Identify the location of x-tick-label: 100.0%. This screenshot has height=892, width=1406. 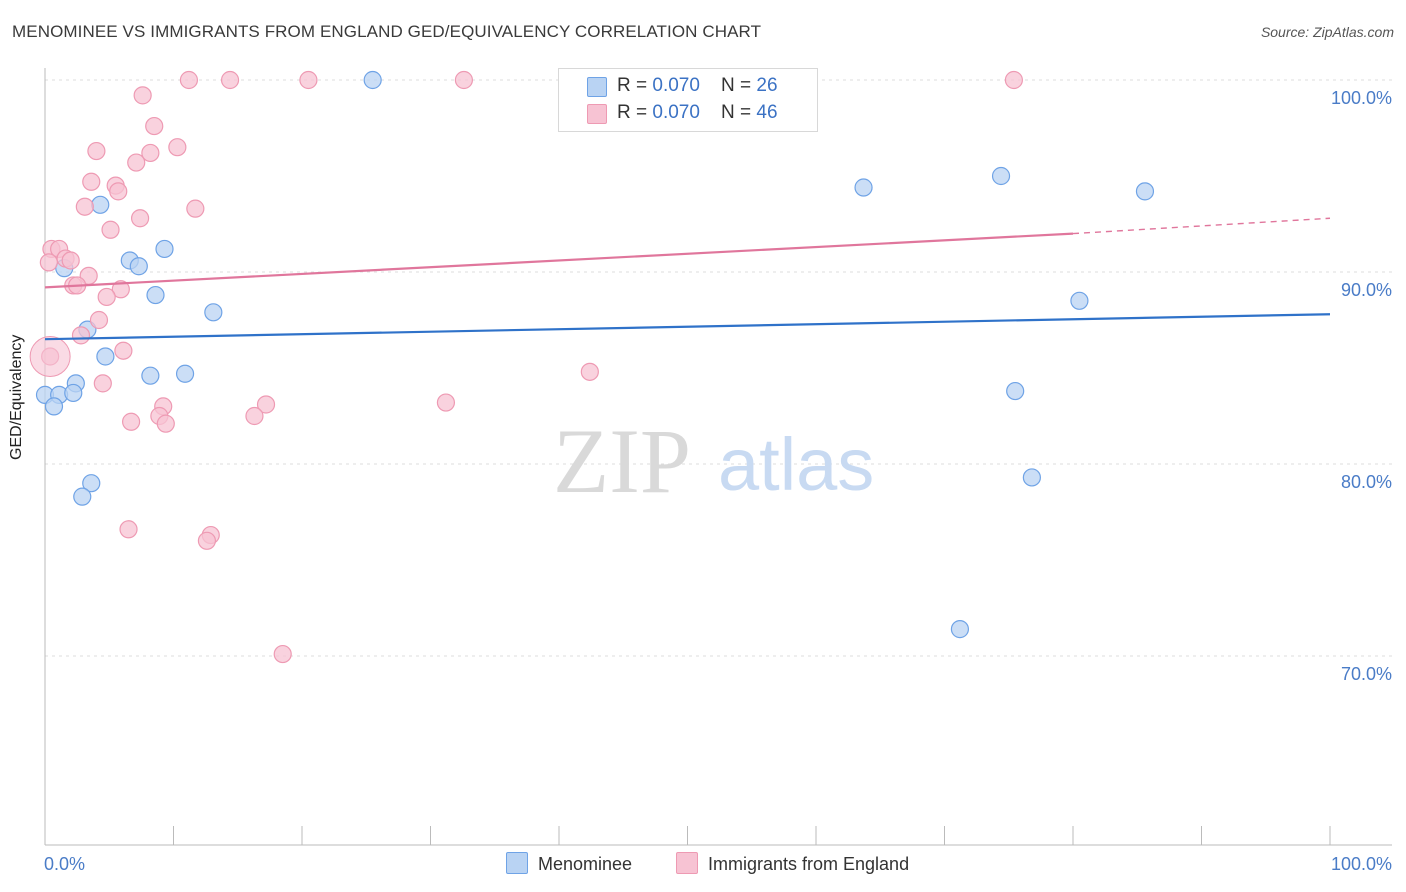
(1361, 864).